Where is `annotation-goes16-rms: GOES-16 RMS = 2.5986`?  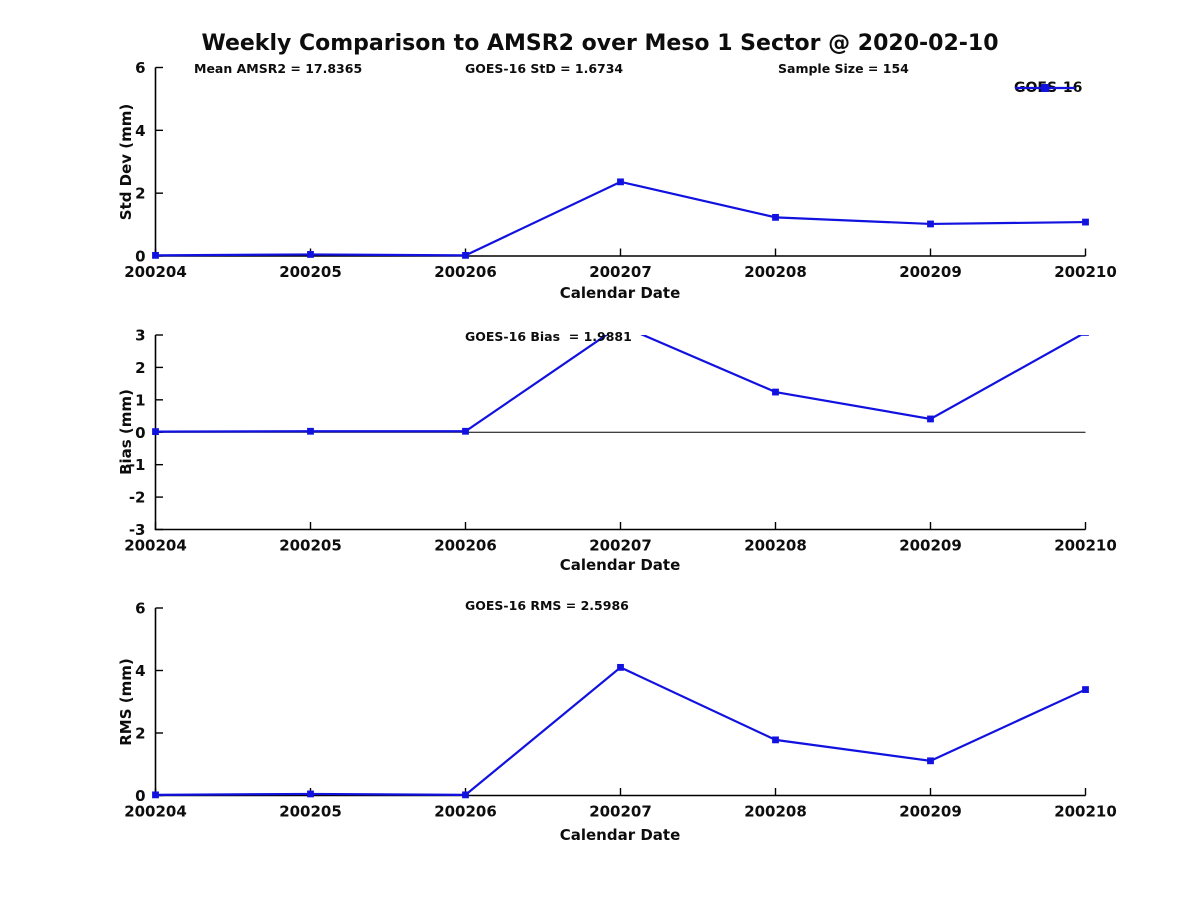
annotation-goes16-rms: GOES-16 RMS = 2.5986 is located at coordinates (547, 605).